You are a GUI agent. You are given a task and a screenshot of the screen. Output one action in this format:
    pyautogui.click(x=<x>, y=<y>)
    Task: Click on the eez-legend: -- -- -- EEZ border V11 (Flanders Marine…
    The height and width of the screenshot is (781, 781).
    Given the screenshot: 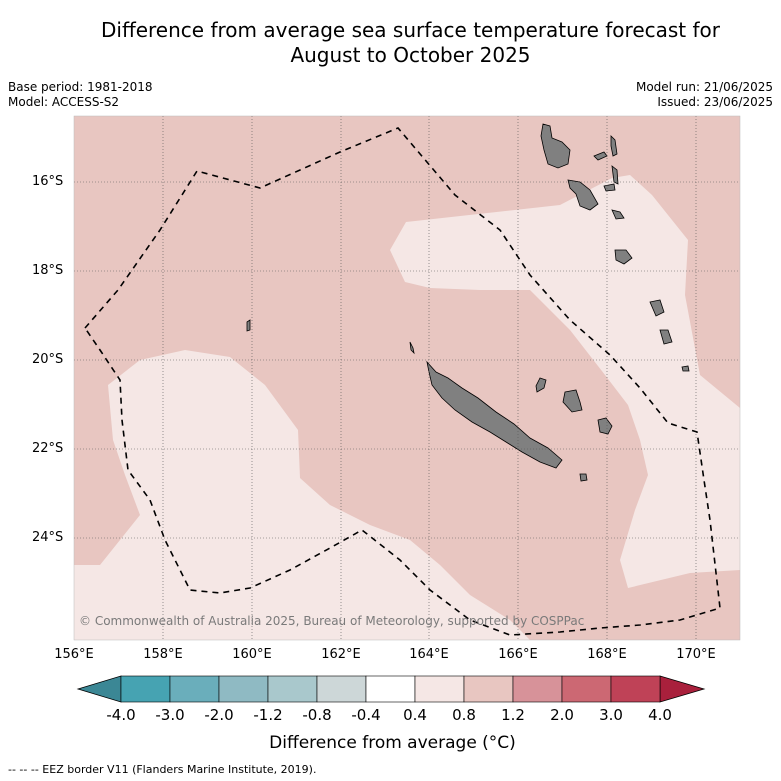 What is the action you would take?
    pyautogui.click(x=162, y=769)
    